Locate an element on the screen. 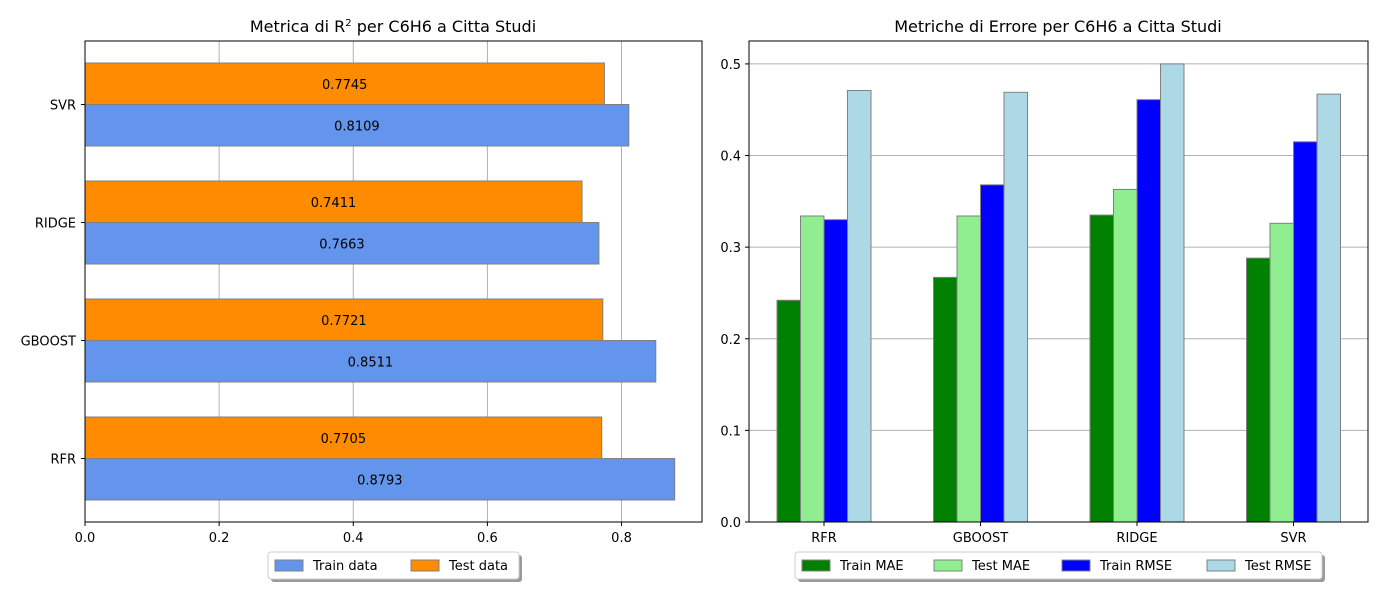 This screenshot has height=600, width=1400. bar-ridge-train-data is located at coordinates (342, 243).